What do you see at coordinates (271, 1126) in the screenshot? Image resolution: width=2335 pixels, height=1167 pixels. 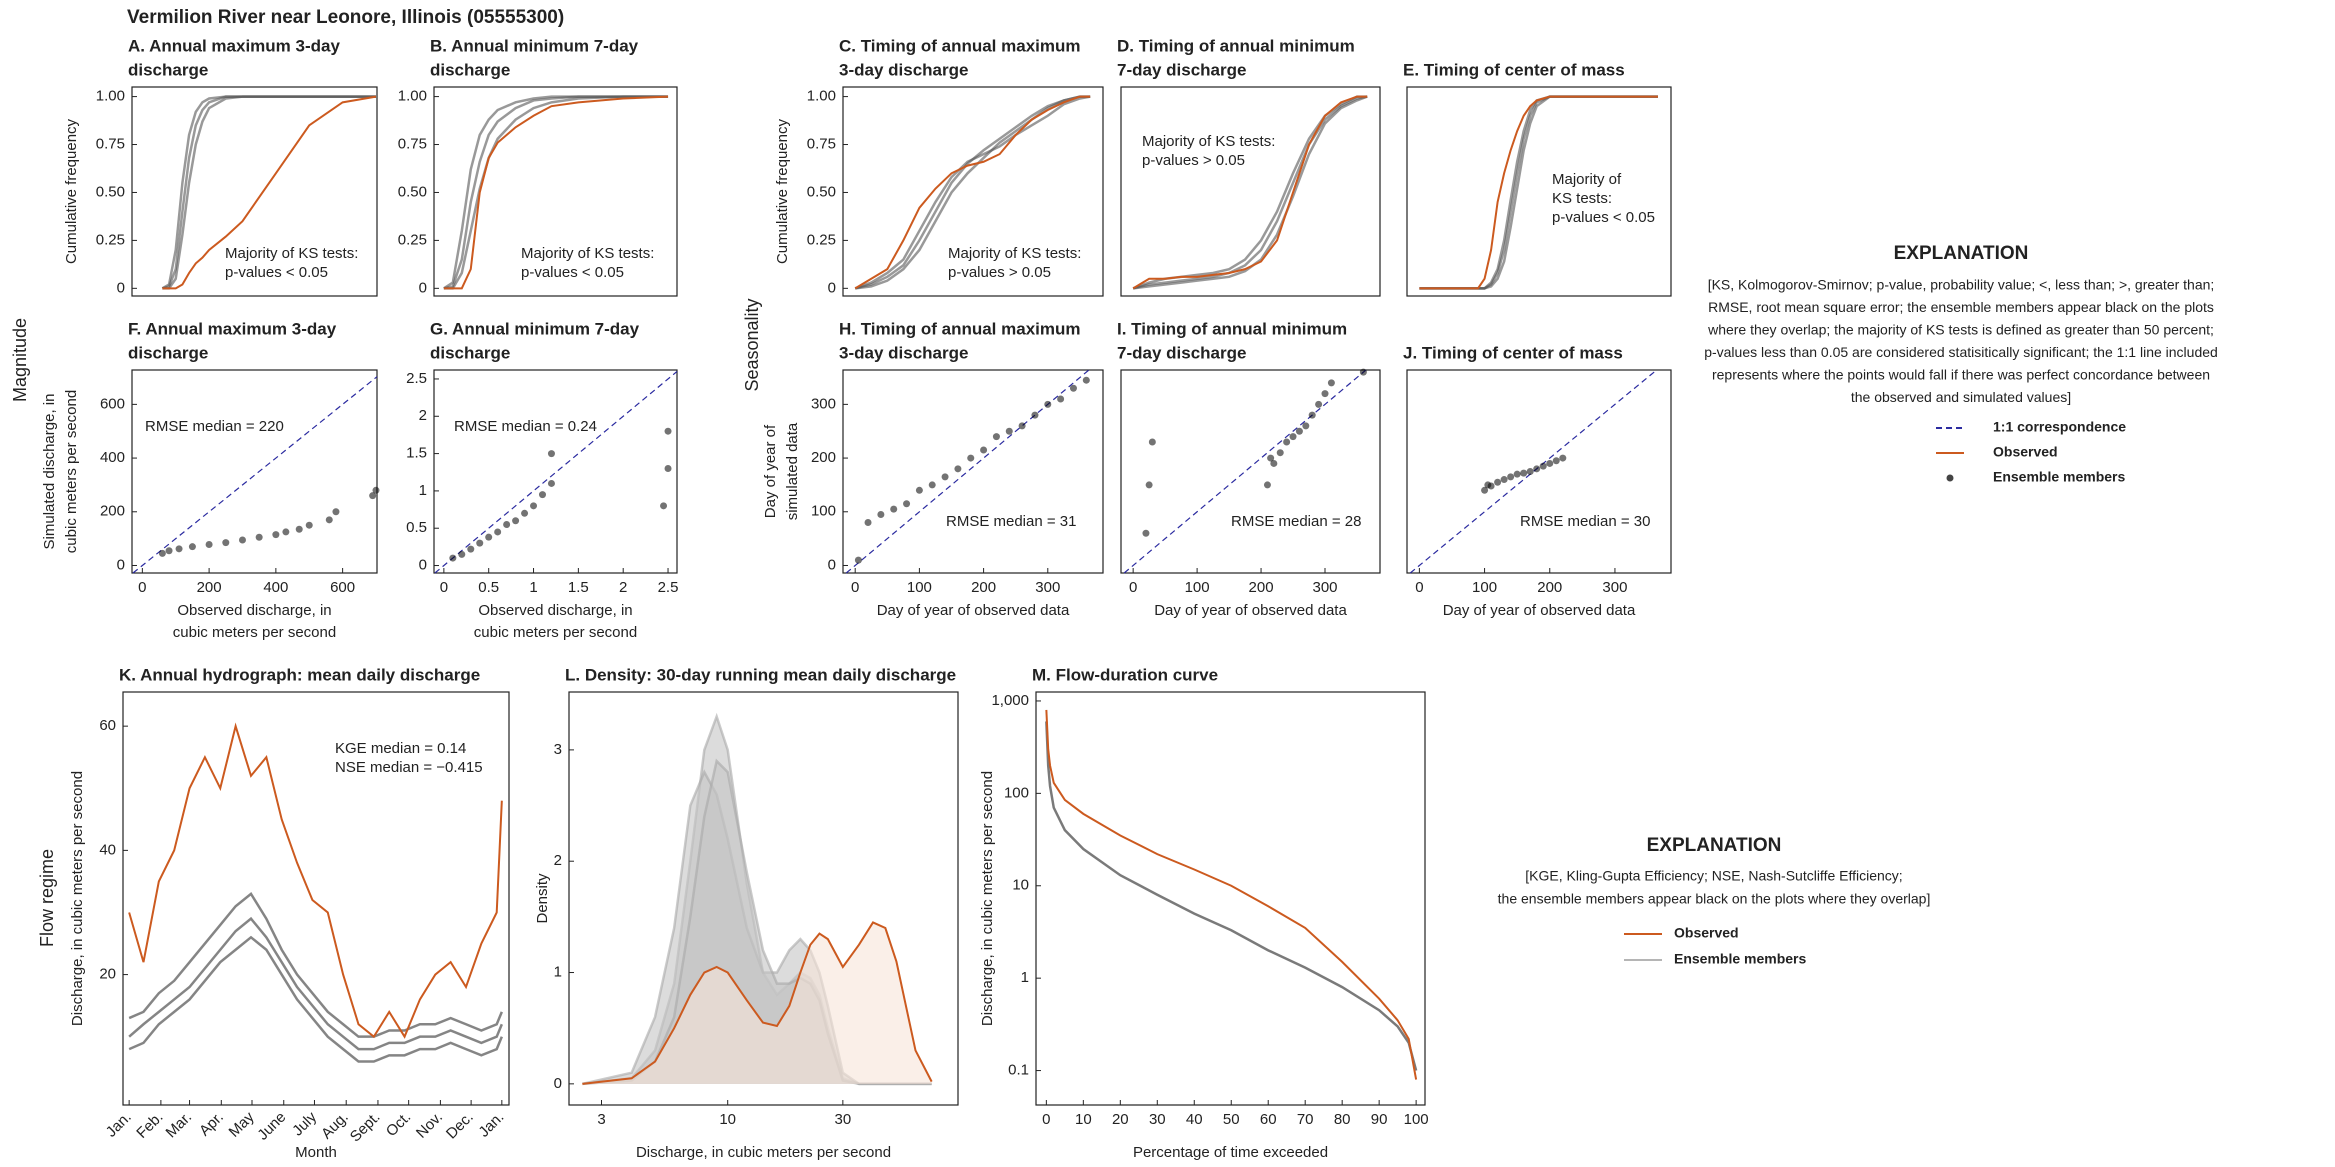 I see `x-tick-label: June` at bounding box center [271, 1126].